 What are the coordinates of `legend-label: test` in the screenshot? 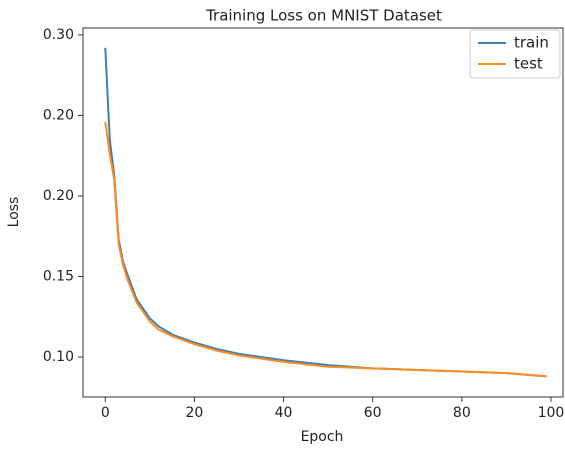 It's located at (528, 64).